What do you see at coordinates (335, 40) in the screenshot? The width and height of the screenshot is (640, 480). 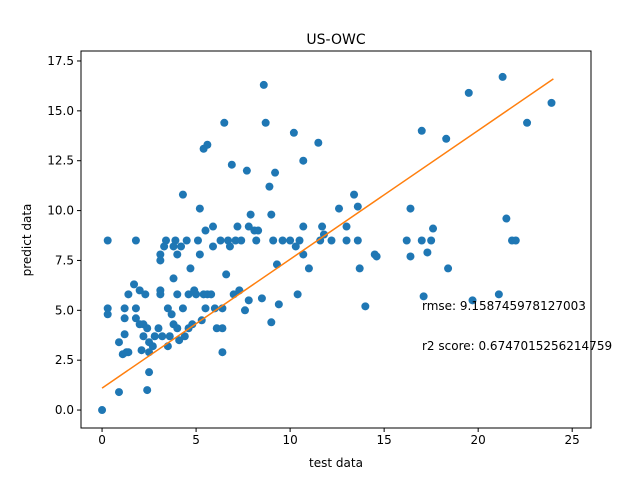 I see `chart-title: US-OWC` at bounding box center [335, 40].